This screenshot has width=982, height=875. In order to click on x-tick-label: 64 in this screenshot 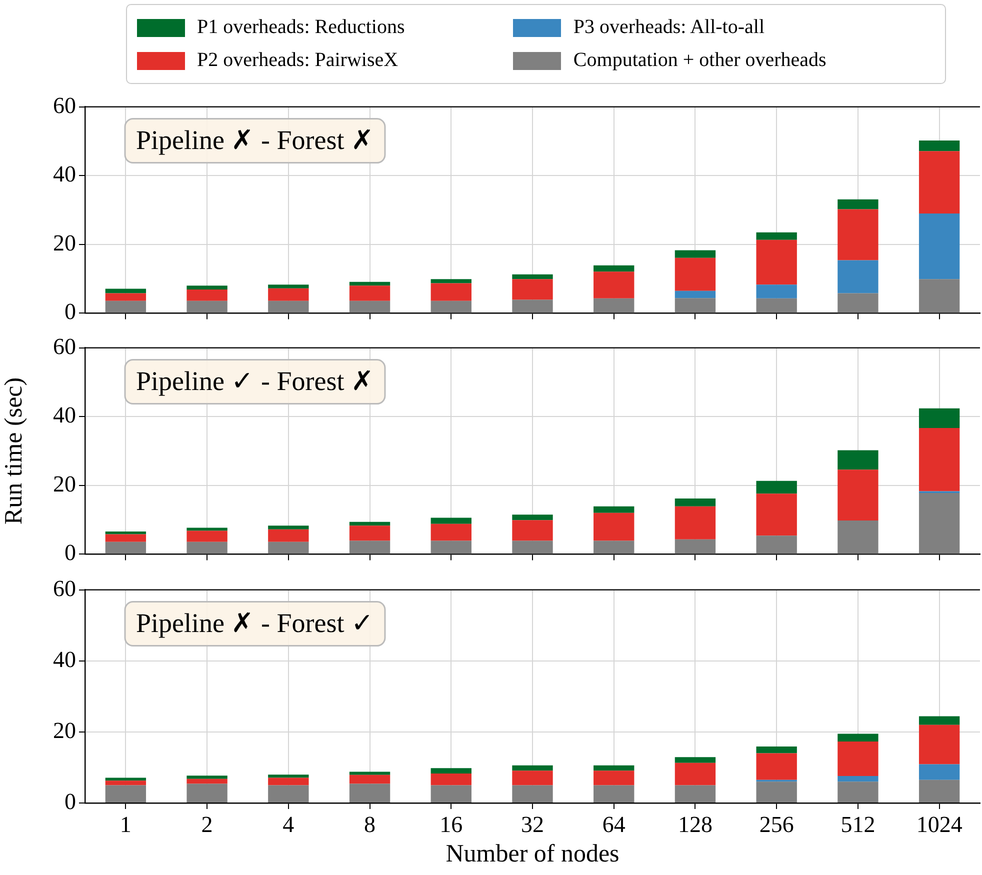, I will do `click(614, 824)`.